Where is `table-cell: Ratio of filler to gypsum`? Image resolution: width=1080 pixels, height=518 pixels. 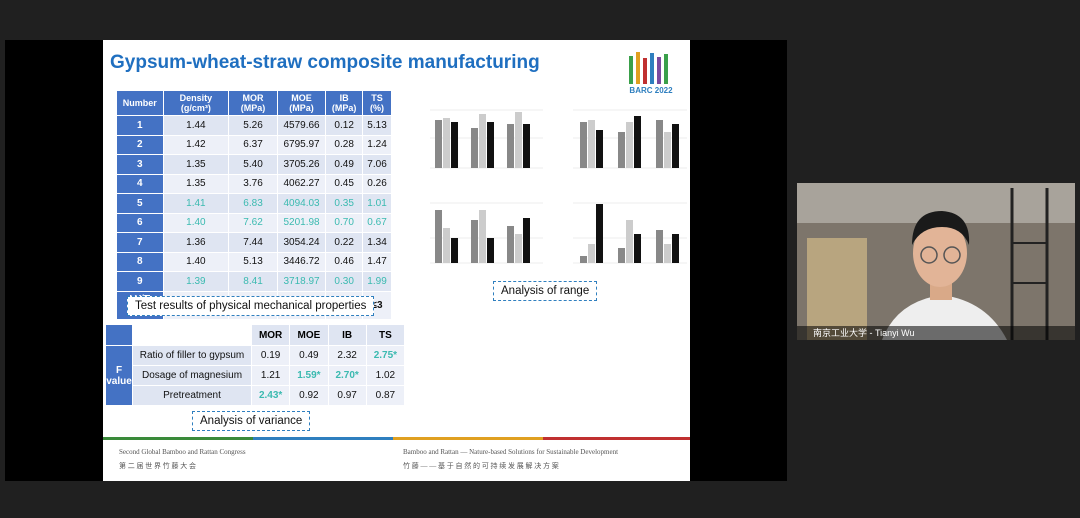 table-cell: Ratio of filler to gypsum is located at coordinates (192, 355).